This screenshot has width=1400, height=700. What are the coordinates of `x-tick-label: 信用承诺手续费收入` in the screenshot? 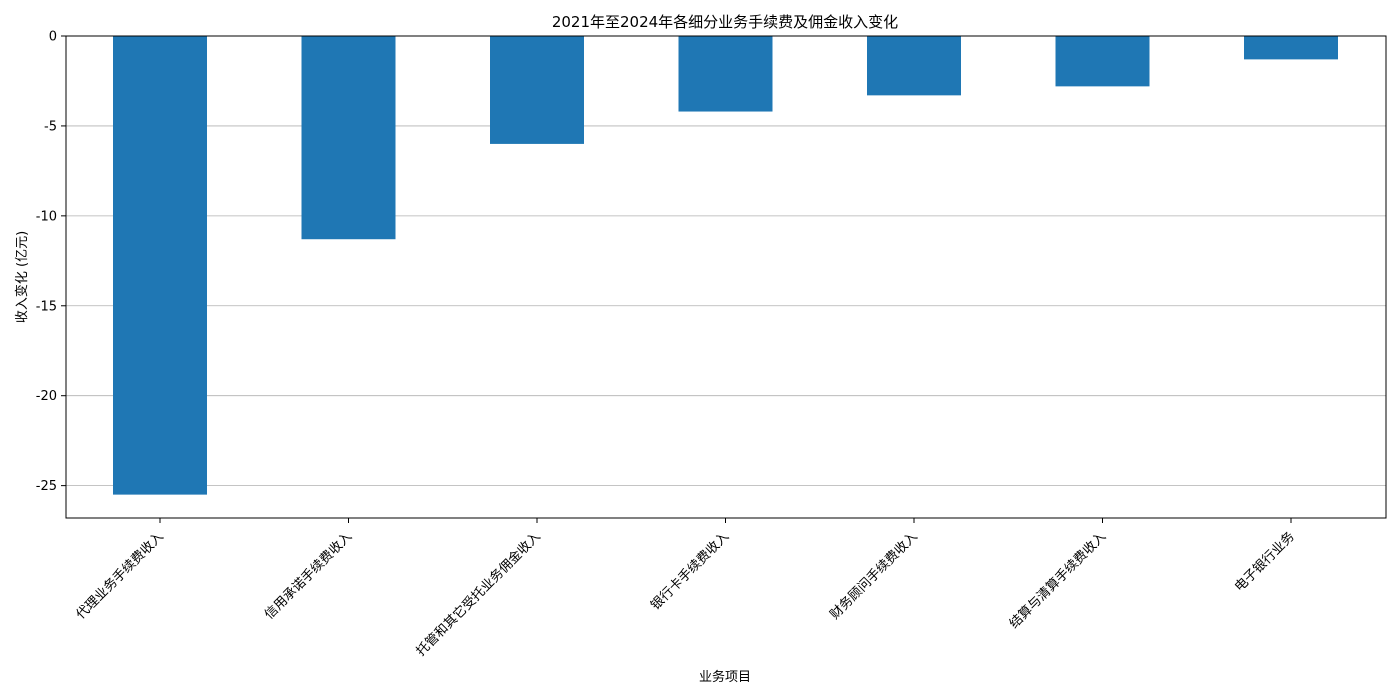 It's located at (308, 575).